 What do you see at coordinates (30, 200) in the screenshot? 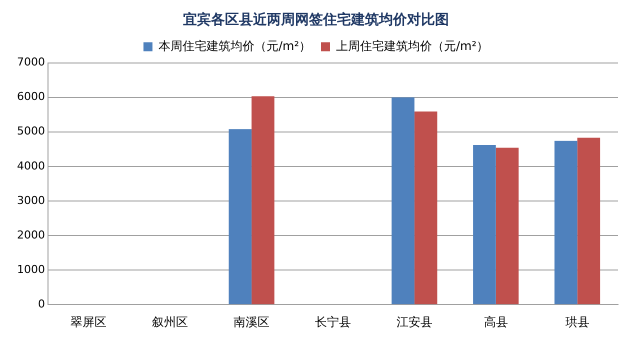
I see `y-tick-label: 3000` at bounding box center [30, 200].